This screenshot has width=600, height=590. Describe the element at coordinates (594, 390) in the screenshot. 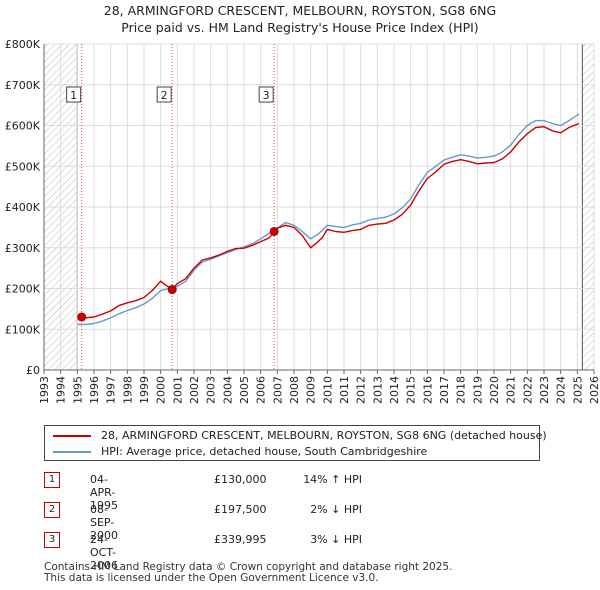

I see `x-tick-label: 2026` at that location.